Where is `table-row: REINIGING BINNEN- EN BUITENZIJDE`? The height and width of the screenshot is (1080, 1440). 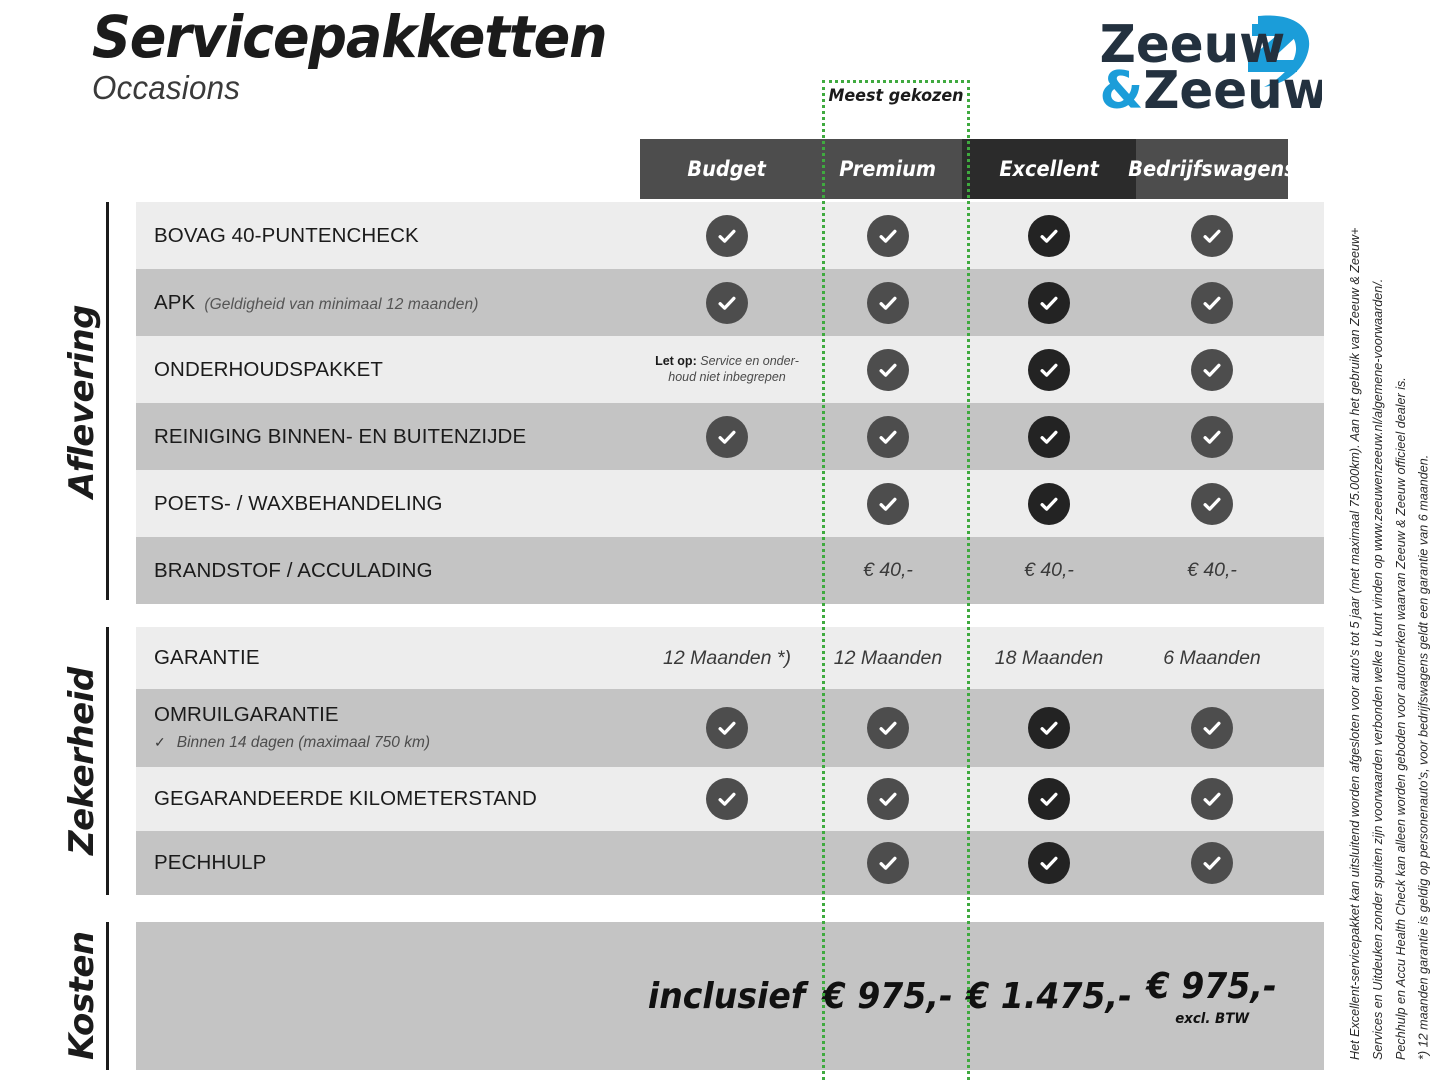
table-row: REINIGING BINNEN- EN BUITENZIJDE is located at coordinates (730, 436).